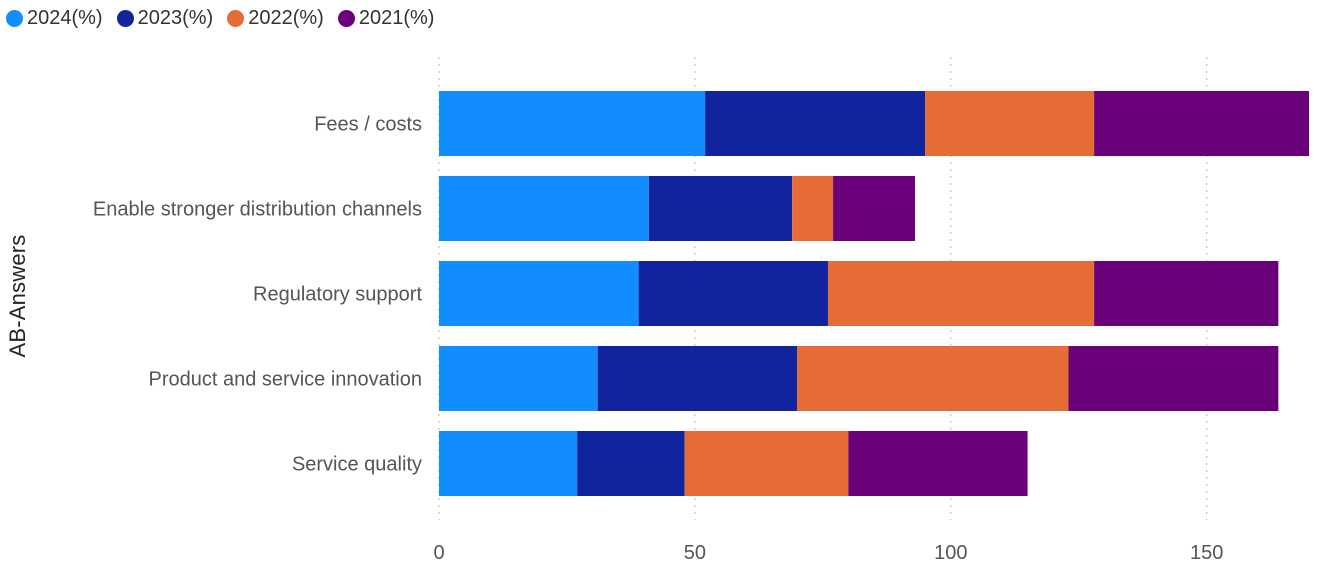  What do you see at coordinates (572, 123) in the screenshot?
I see `bar-fees-costs-2024` at bounding box center [572, 123].